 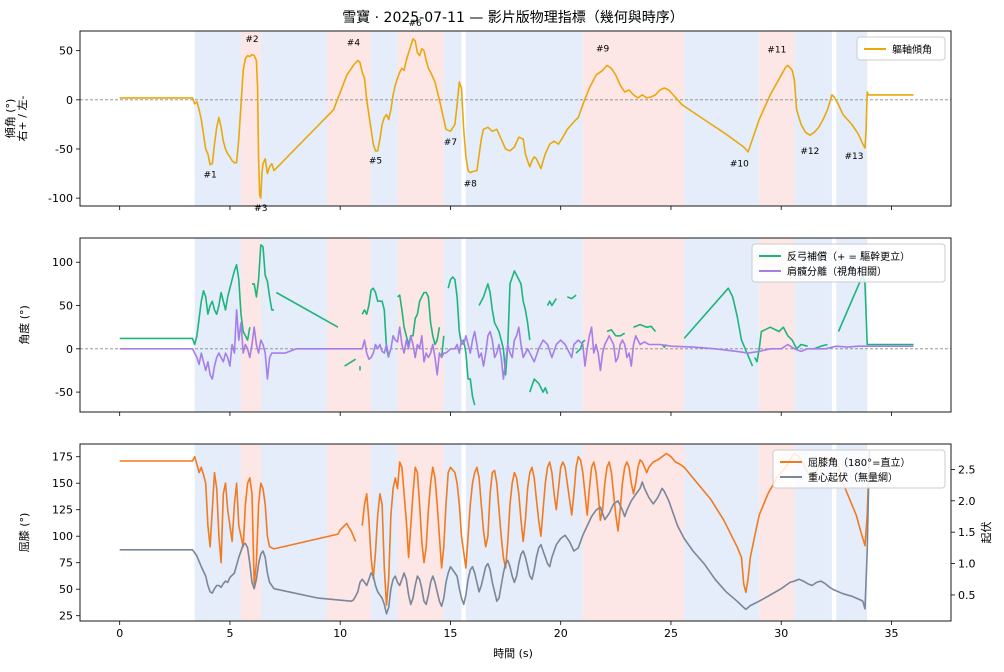 What do you see at coordinates (260, 209) in the screenshot?
I see `peak-annotation: #3` at bounding box center [260, 209].